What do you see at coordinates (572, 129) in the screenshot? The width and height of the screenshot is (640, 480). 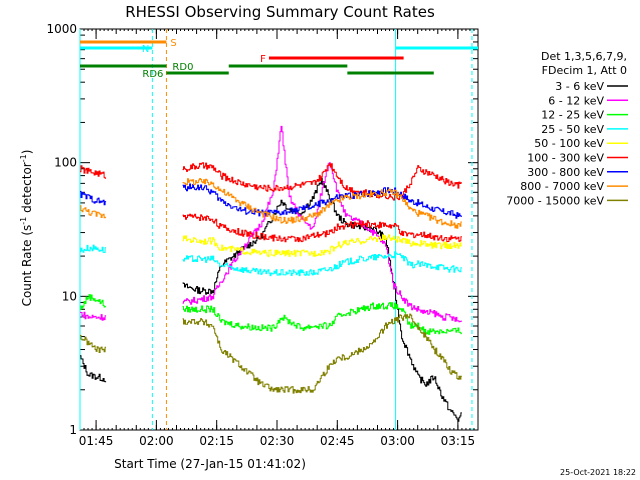 I see `legend-entry-label: 25 - 50 keV` at bounding box center [572, 129].